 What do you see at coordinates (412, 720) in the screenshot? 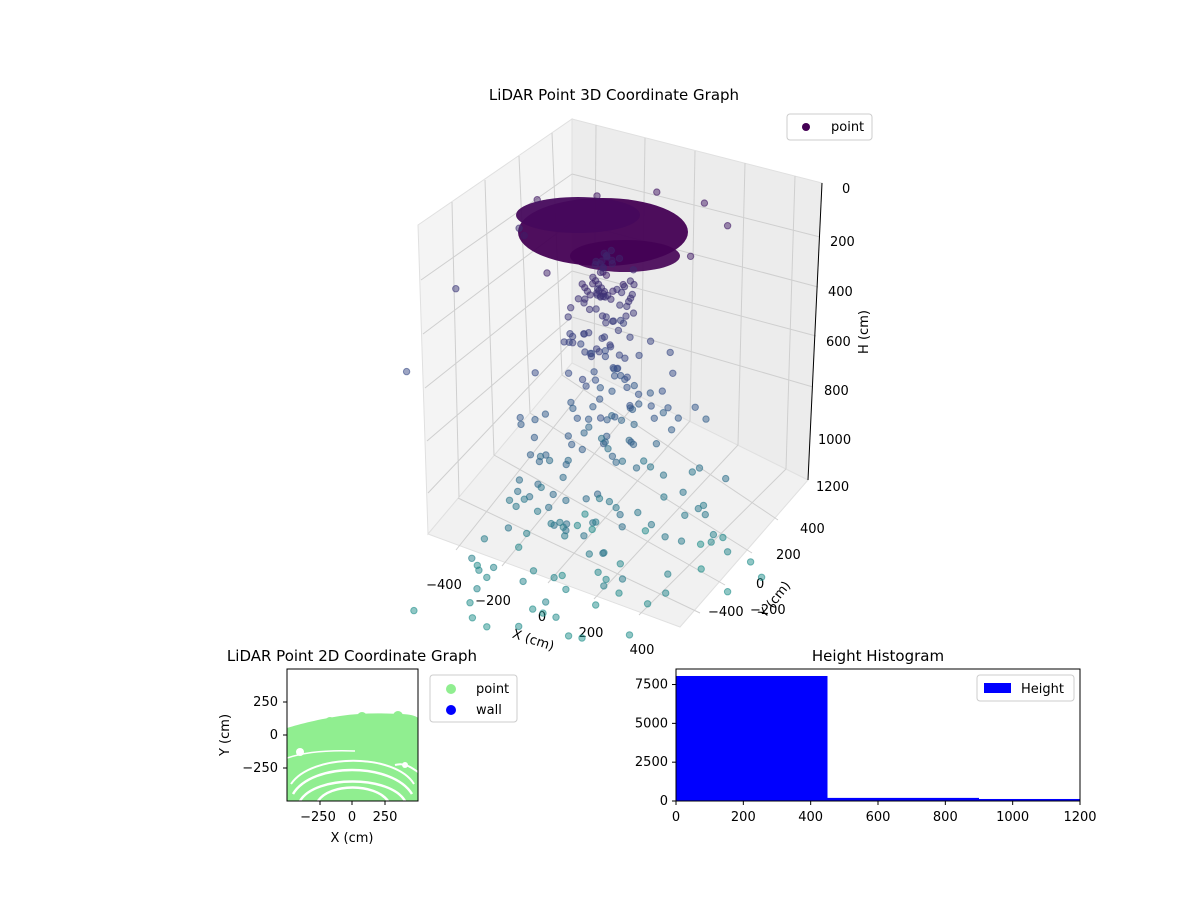
I see `point-blob` at bounding box center [412, 720].